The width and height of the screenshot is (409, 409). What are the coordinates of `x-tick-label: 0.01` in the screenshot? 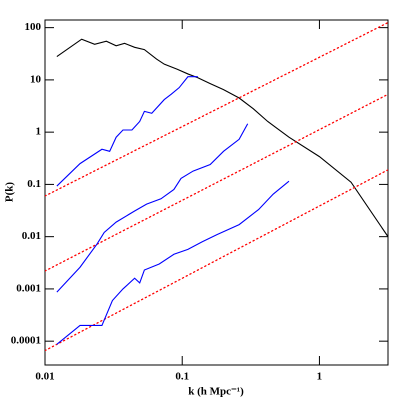 It's located at (44, 377).